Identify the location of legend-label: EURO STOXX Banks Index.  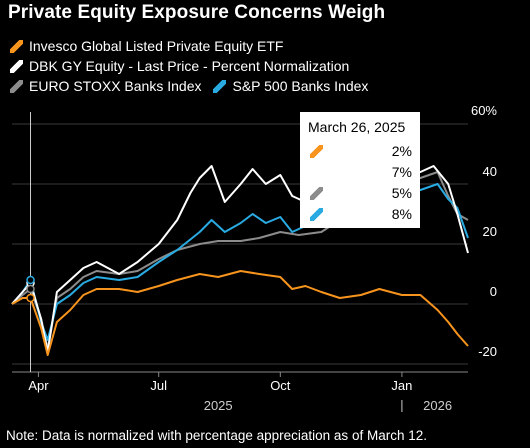
(115, 86).